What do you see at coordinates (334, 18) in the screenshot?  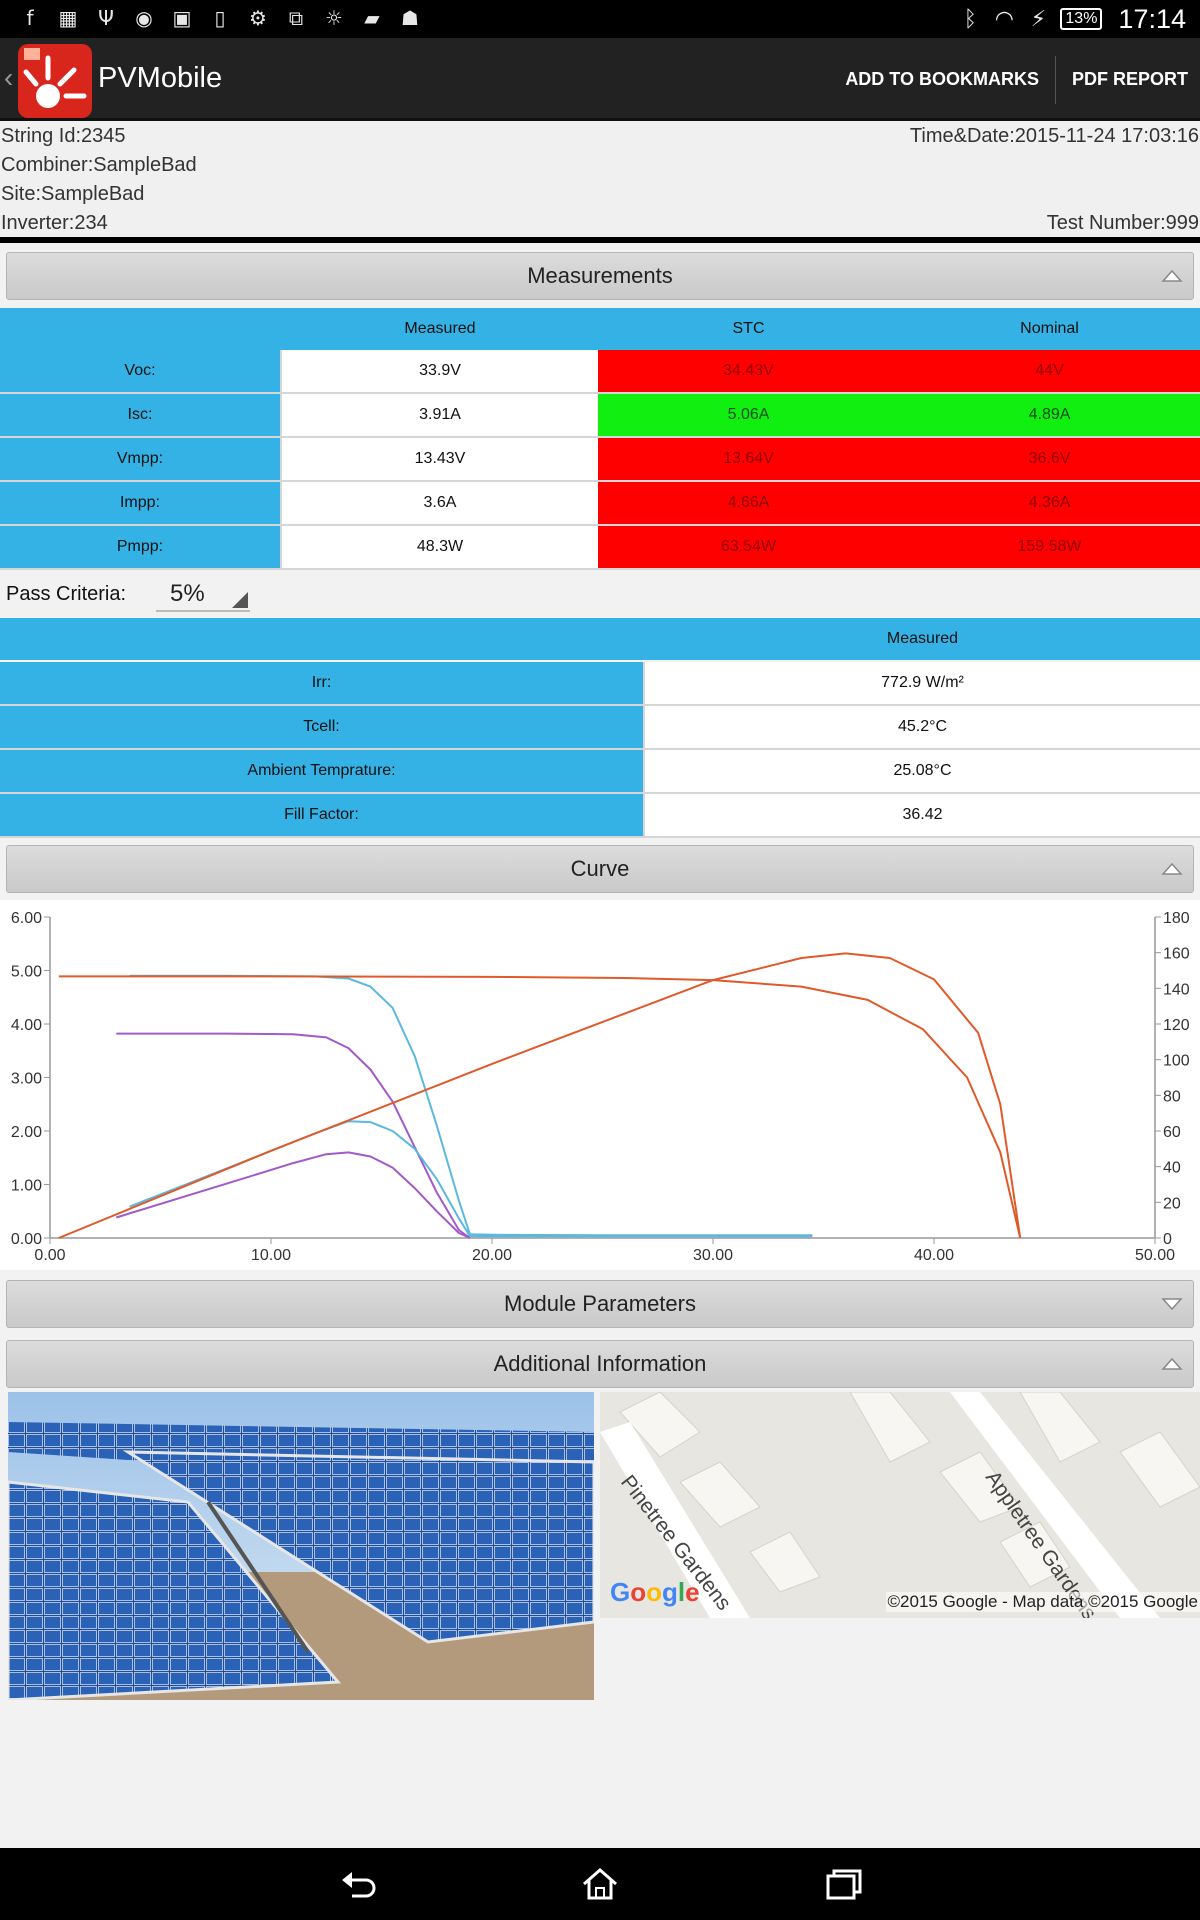 I see `bulb-icon: ☼` at bounding box center [334, 18].